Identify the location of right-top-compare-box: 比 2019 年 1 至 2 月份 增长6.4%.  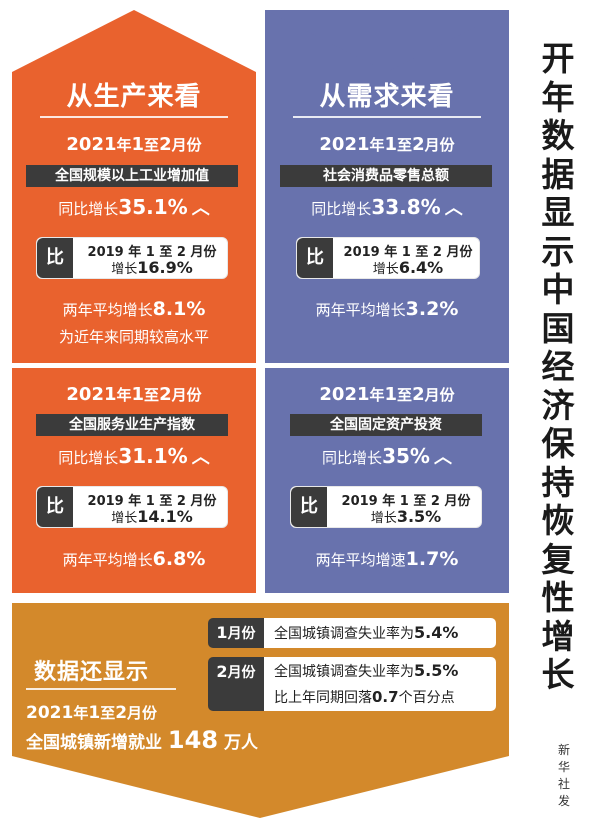
(388, 258).